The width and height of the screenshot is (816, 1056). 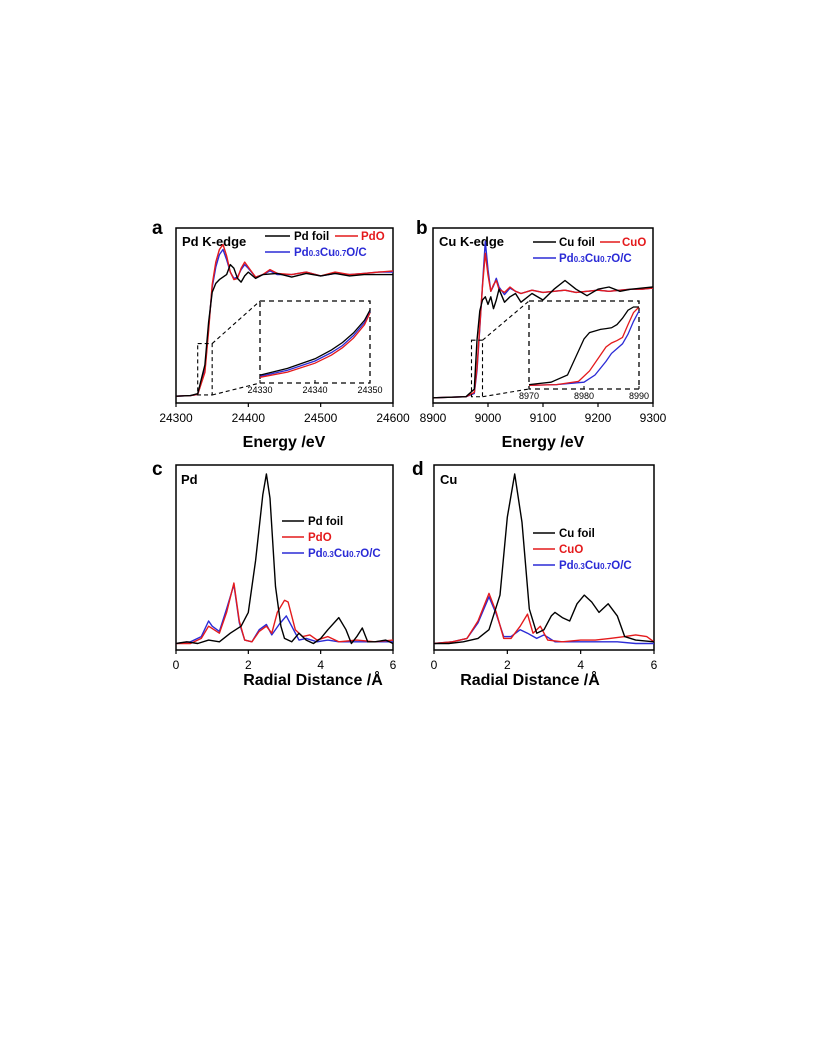 What do you see at coordinates (249, 418) in the screenshot?
I see `x-tick-label: 24400` at bounding box center [249, 418].